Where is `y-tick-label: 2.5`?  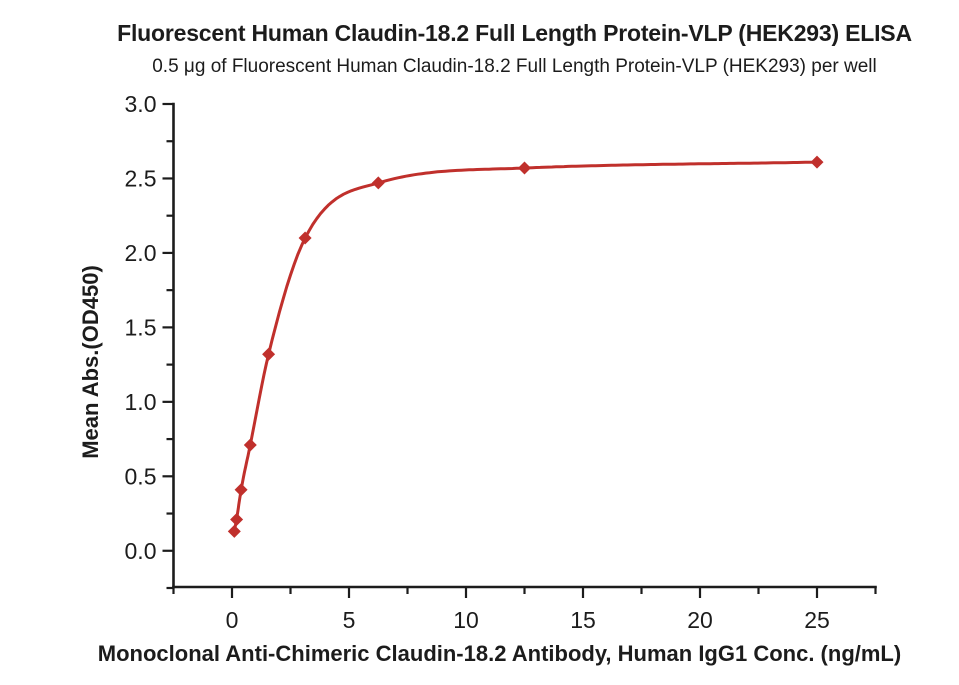
y-tick-label: 2.5 is located at coordinates (141, 178).